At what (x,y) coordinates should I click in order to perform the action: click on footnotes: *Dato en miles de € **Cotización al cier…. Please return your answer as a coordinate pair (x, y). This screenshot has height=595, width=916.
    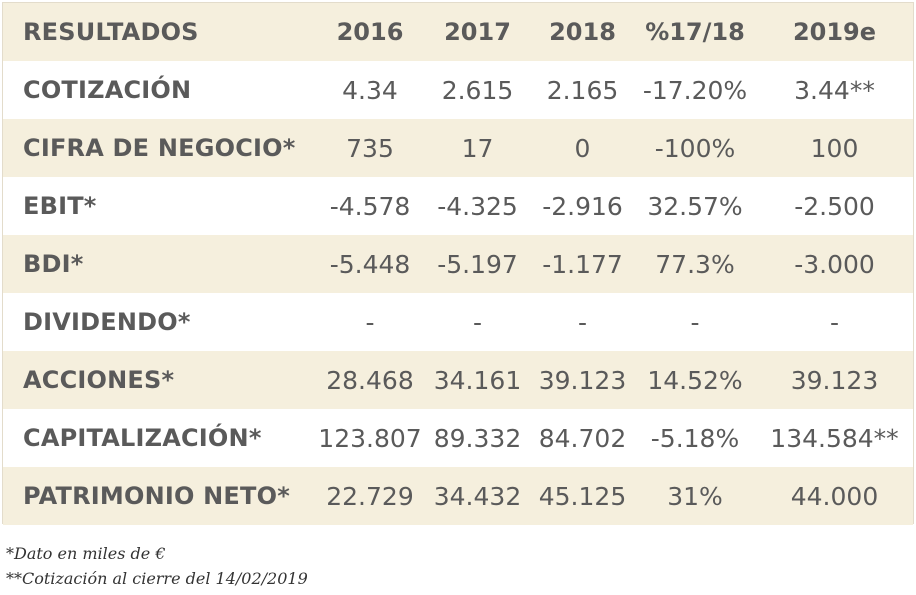
    Looking at the image, I should click on (157, 566).